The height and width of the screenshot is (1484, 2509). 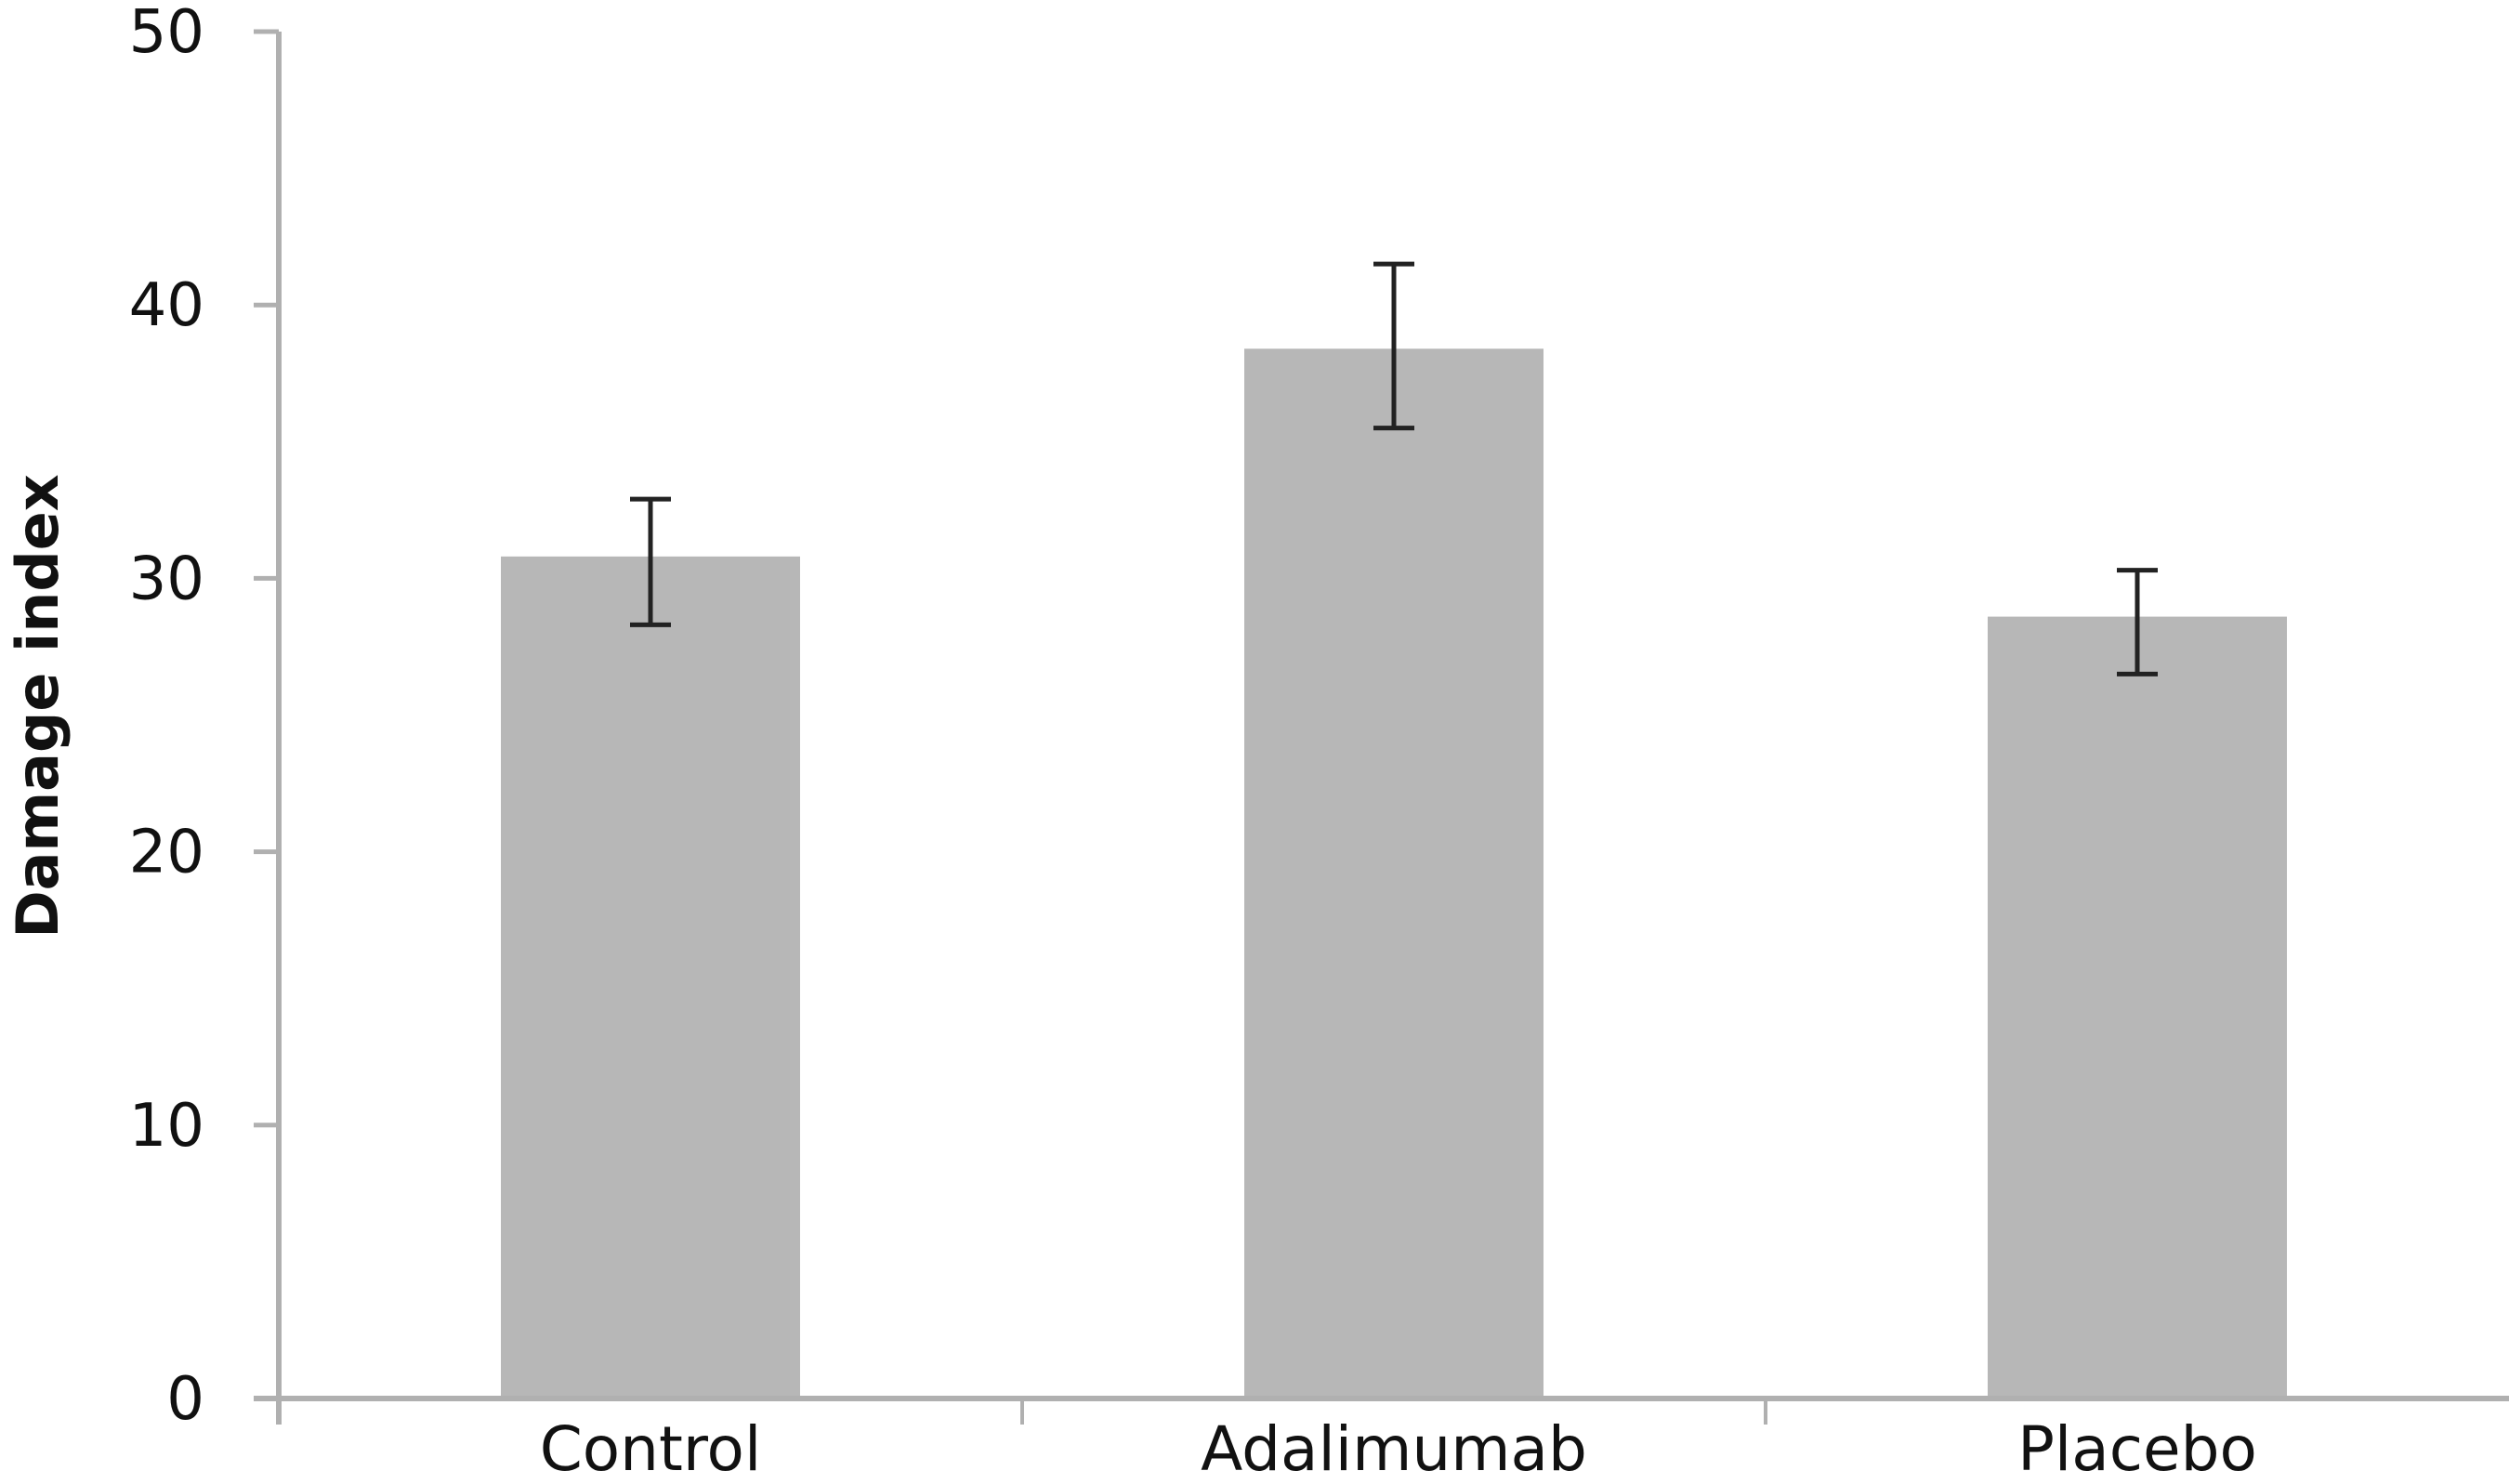 What do you see at coordinates (185, 1400) in the screenshot?
I see `y-tick-label: 0` at bounding box center [185, 1400].